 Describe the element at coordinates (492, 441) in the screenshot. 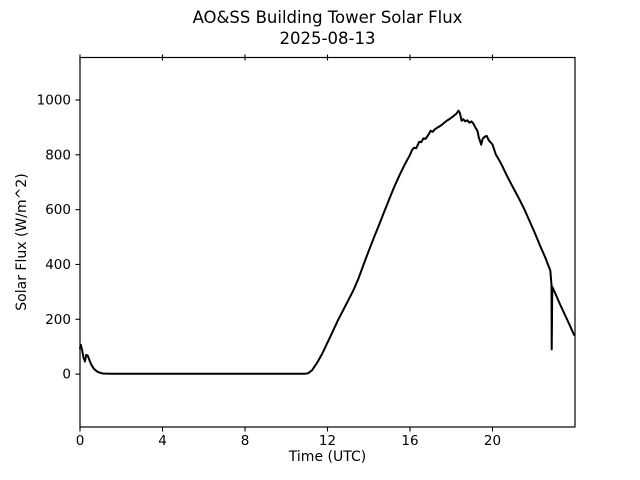

I see `x-tick-label: 20` at that location.